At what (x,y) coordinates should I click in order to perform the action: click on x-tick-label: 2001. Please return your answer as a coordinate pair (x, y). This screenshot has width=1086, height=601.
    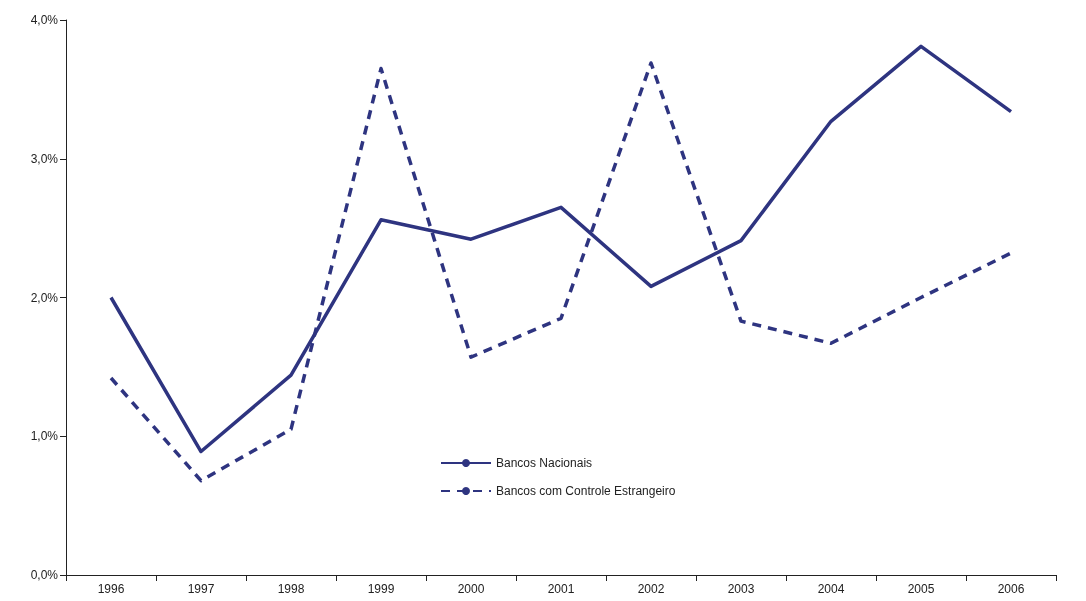
    Looking at the image, I should click on (561, 589).